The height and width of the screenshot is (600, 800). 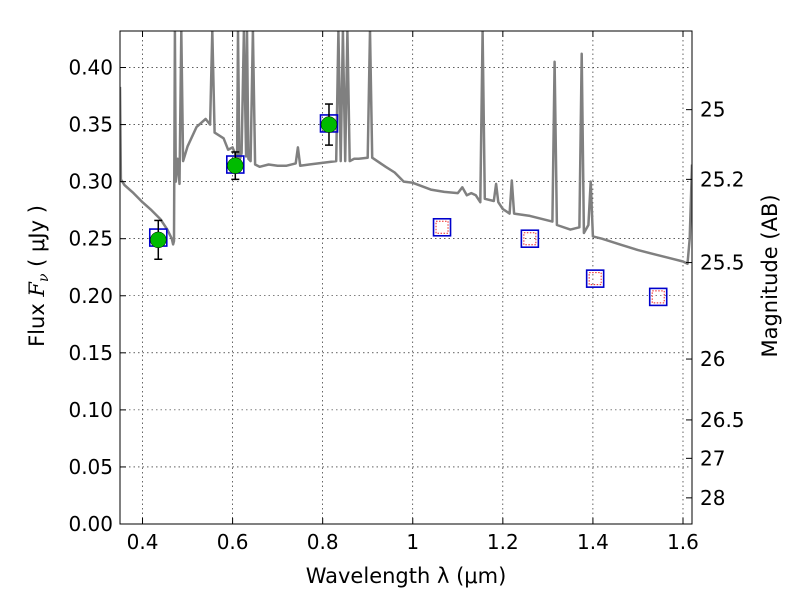 I want to click on mag-tick-label: 25.2, so click(x=722, y=179).